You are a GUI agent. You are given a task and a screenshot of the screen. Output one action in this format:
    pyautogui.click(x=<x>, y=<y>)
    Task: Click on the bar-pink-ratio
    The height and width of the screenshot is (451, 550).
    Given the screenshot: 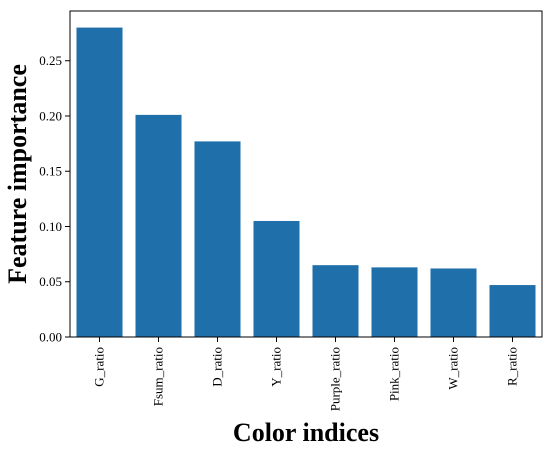 What is the action you would take?
    pyautogui.click(x=394, y=302)
    